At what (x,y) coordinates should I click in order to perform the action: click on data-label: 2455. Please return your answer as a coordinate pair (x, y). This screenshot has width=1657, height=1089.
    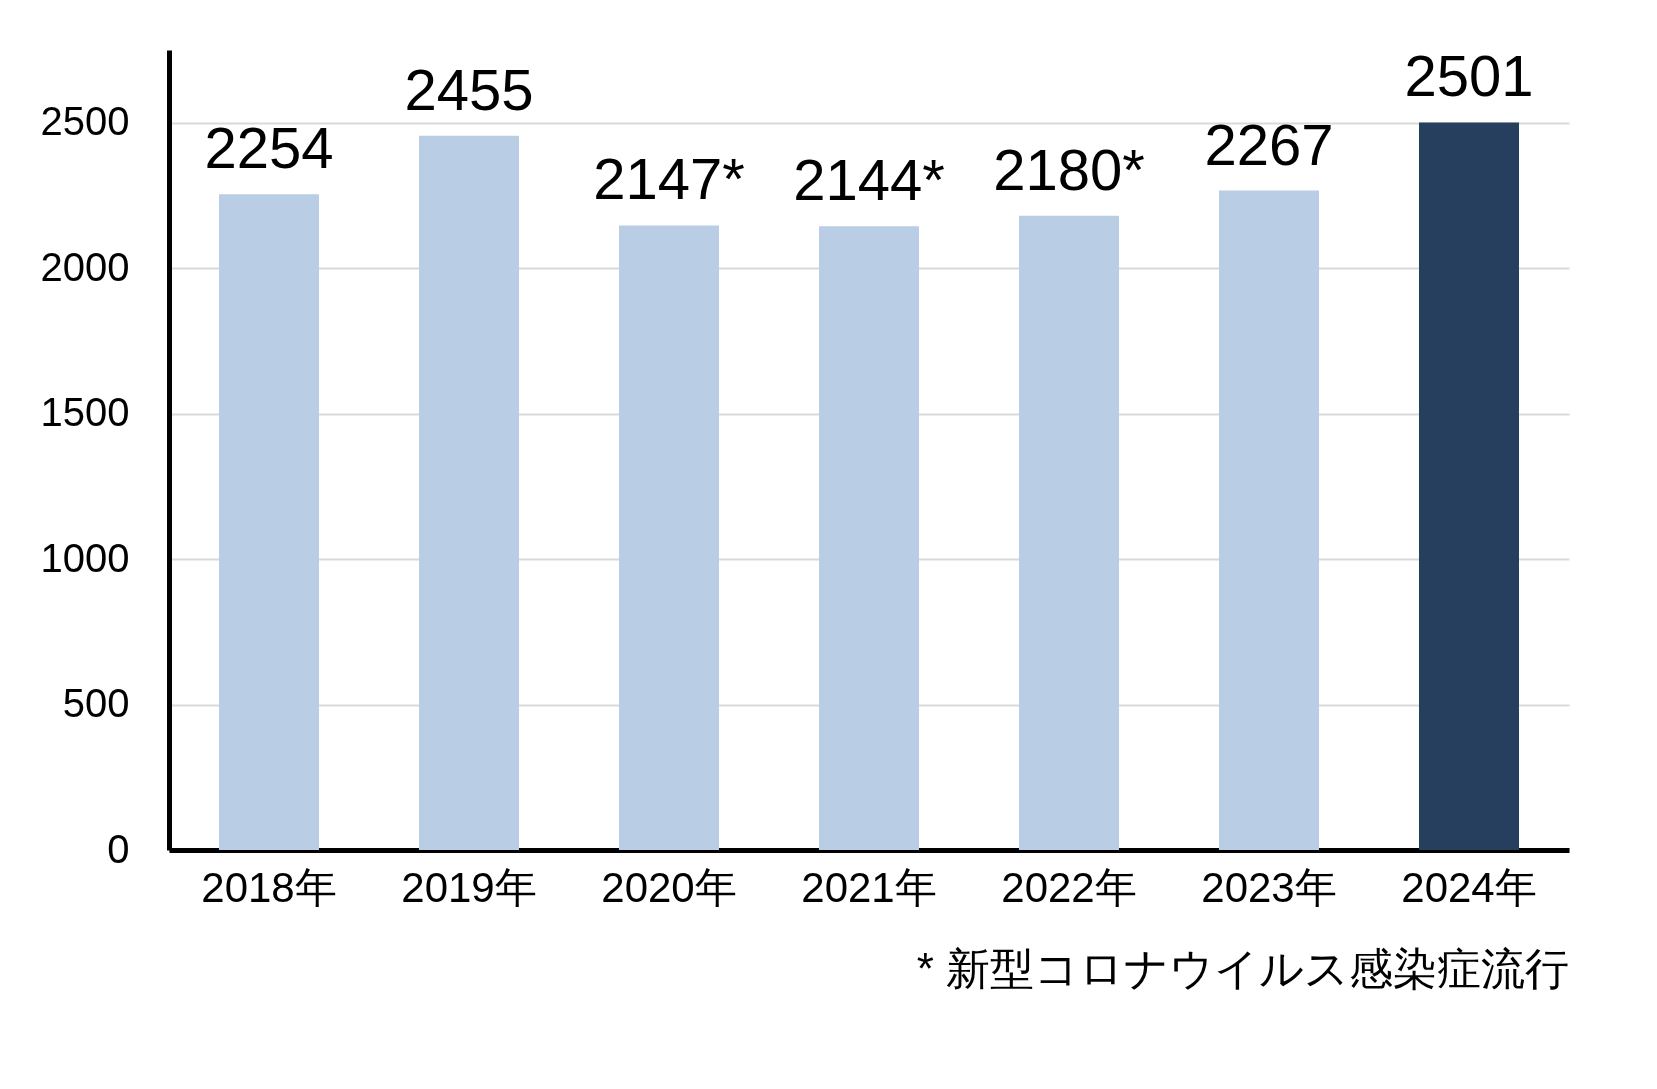
    Looking at the image, I should click on (469, 89).